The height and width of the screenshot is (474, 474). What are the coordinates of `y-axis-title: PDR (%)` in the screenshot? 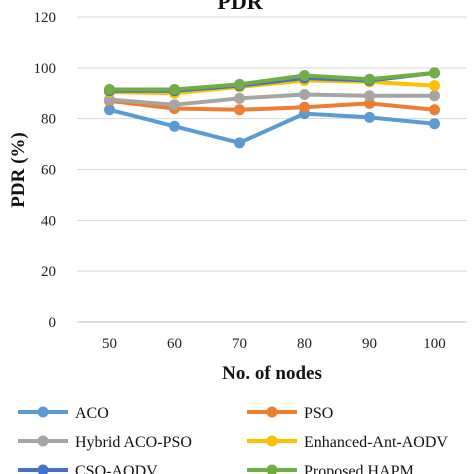 It's located at (18, 169).